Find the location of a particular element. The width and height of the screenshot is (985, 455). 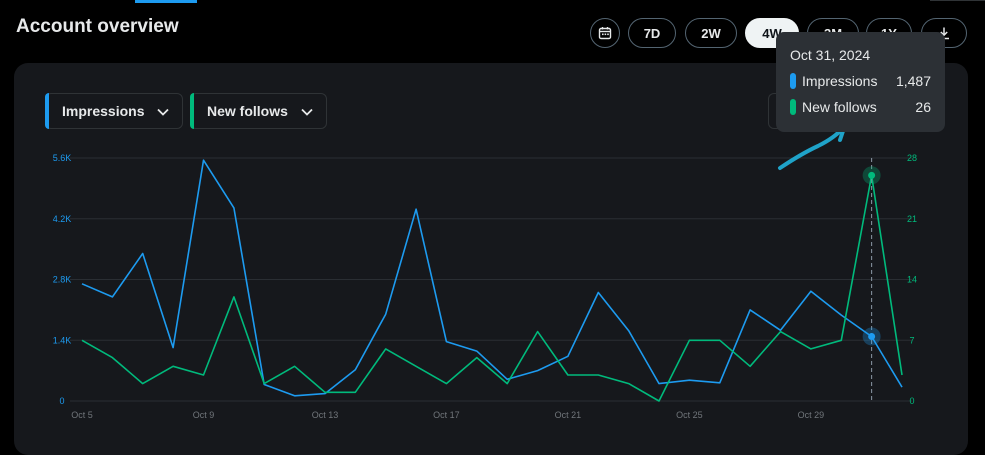

tooltip-date: Oct 31, 2024 is located at coordinates (830, 55).